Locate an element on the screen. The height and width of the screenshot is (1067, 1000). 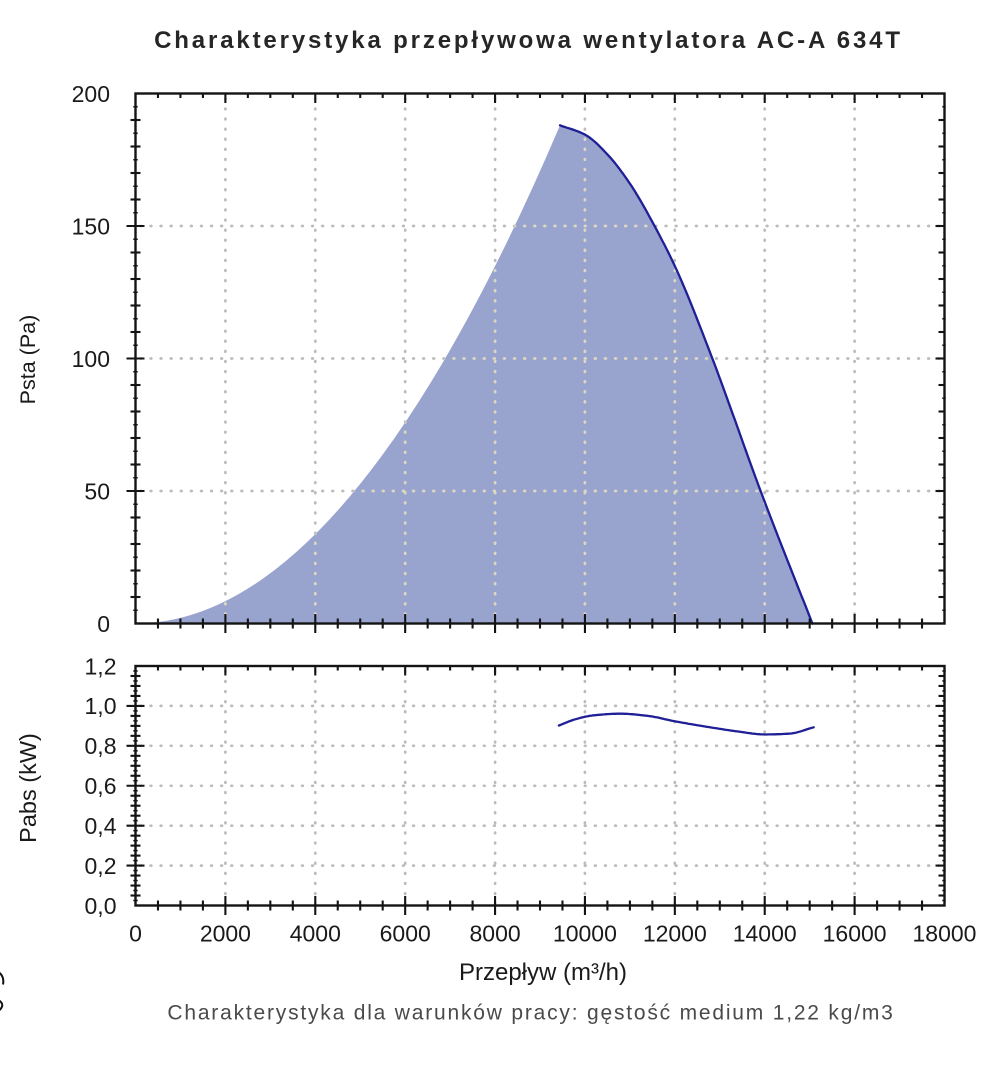
svg-text: Pabs (kW) is located at coordinates (28, 788).